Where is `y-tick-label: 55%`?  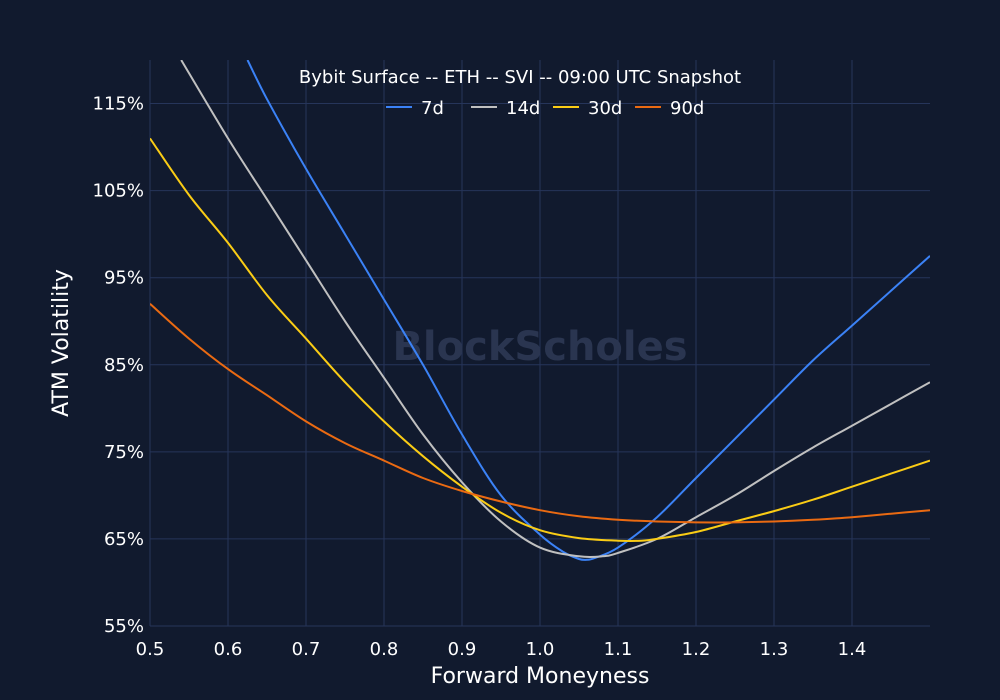 y-tick-label: 55% is located at coordinates (124, 626).